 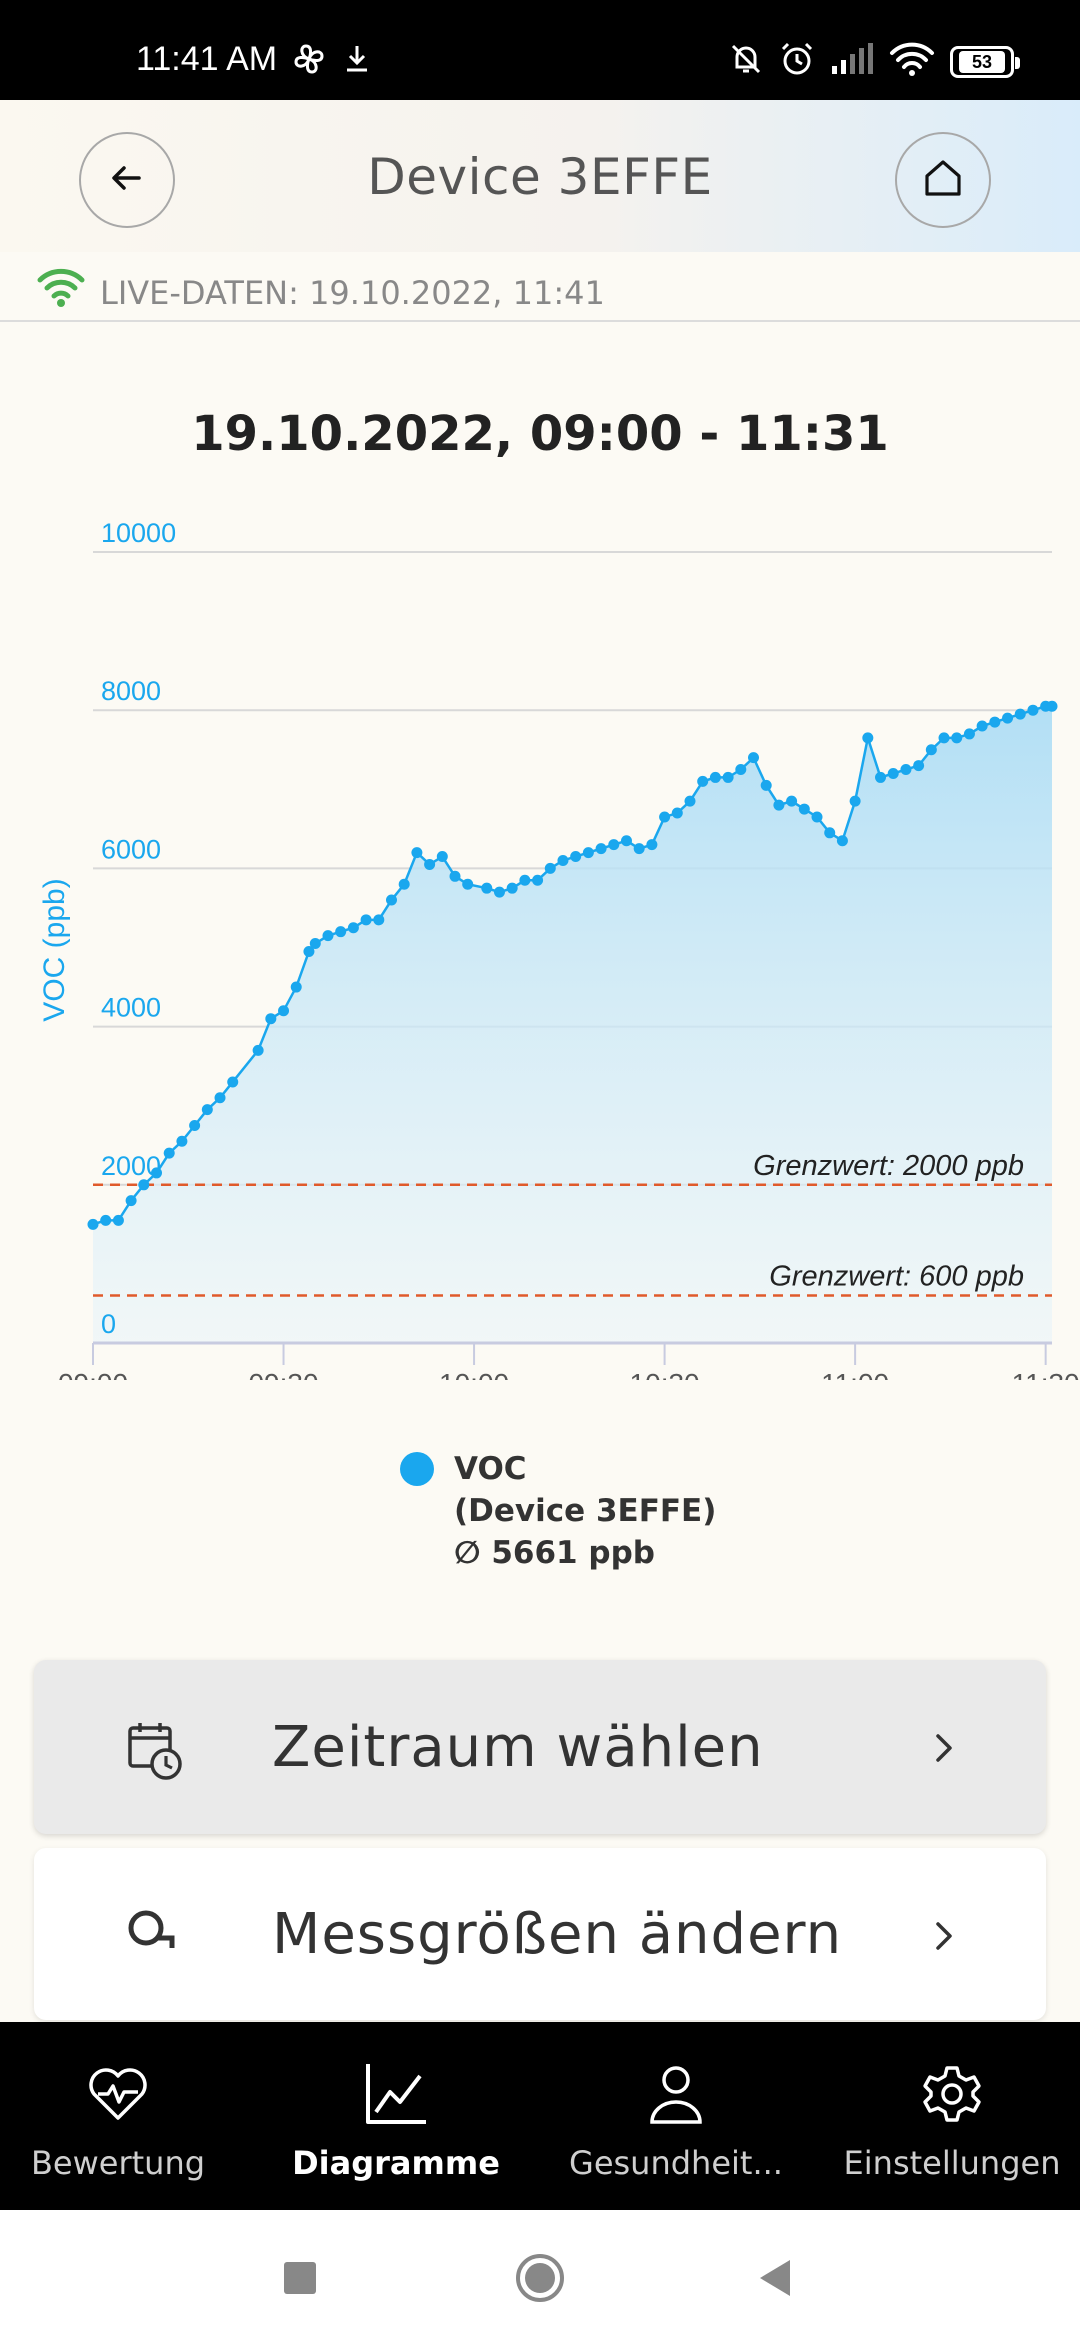 What do you see at coordinates (944, 1750) in the screenshot?
I see `chevron-right-icon` at bounding box center [944, 1750].